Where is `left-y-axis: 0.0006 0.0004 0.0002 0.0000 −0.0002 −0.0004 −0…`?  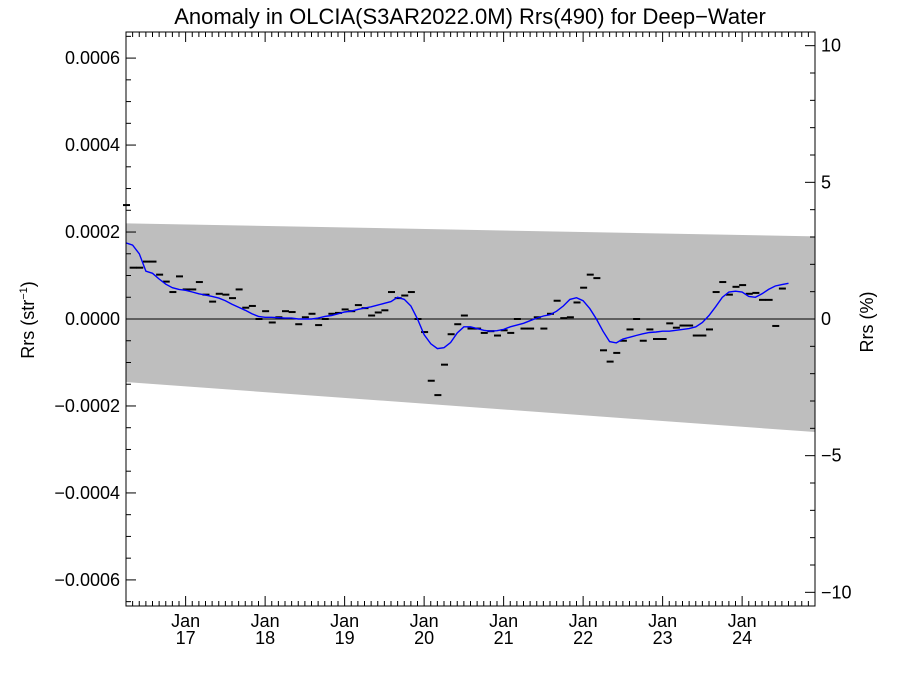
left-y-axis: 0.0006 0.0004 0.0002 0.0000 −0.0002 −0.0004 −0… is located at coordinates (95, 319).